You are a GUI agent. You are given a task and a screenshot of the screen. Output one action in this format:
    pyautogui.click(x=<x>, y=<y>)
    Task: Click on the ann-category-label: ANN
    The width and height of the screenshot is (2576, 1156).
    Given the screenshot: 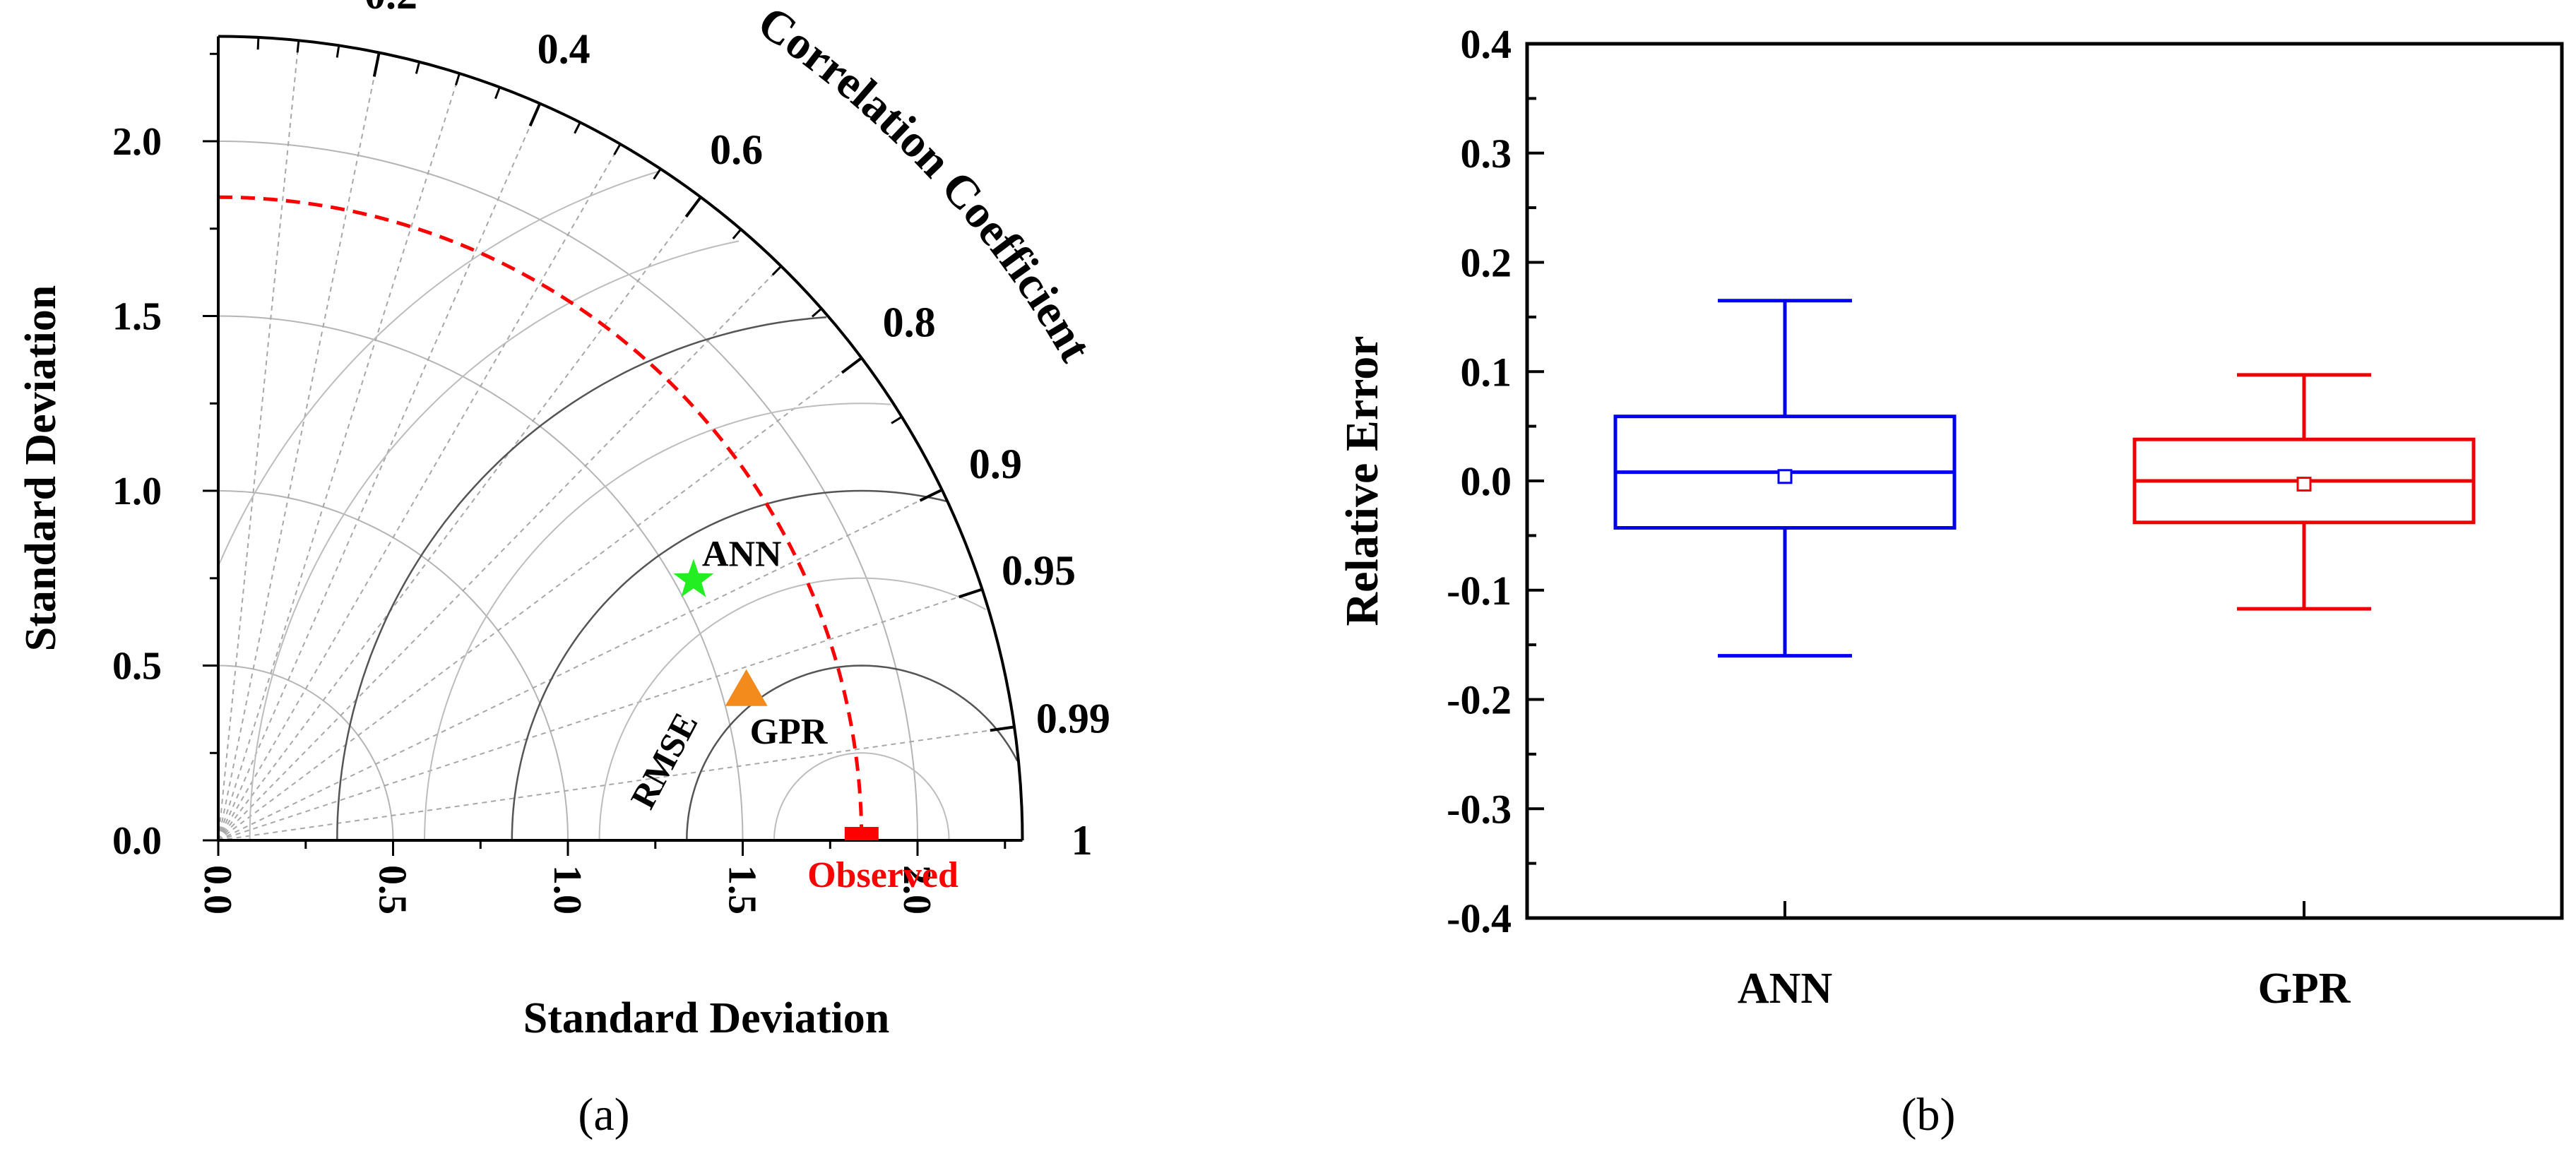 What is the action you would take?
    pyautogui.click(x=1785, y=989)
    